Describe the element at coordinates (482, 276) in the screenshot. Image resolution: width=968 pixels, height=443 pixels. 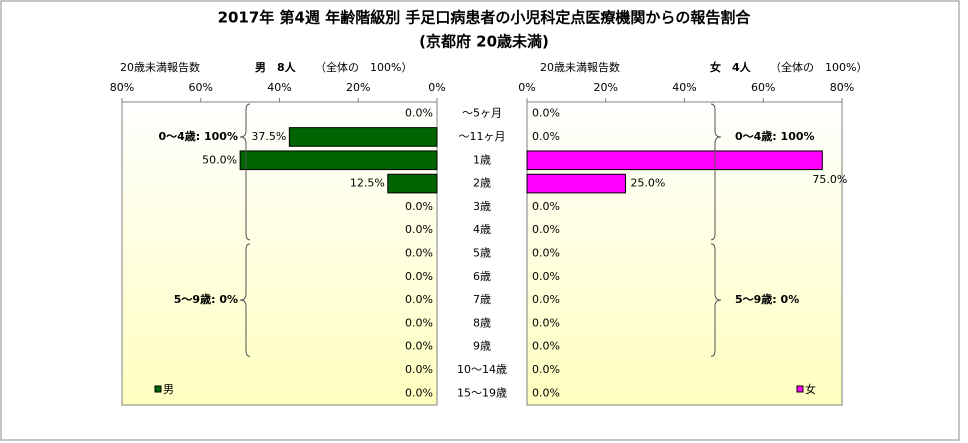
I see `category-label: 6歳` at that location.